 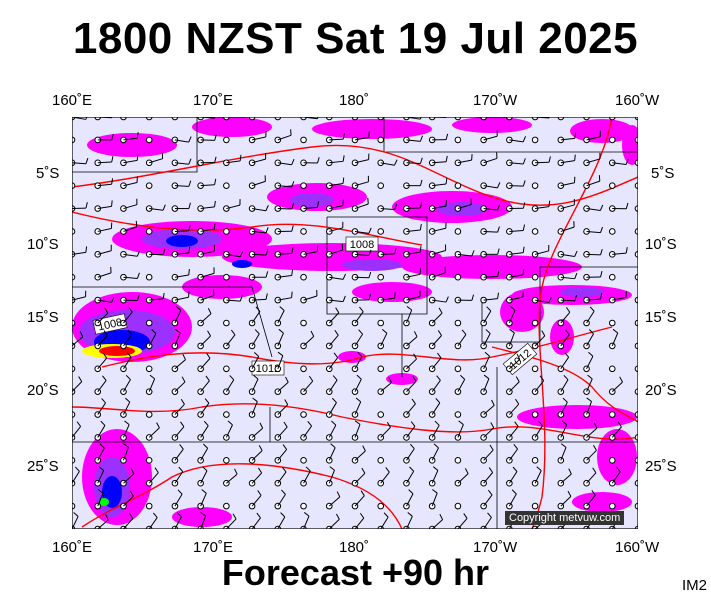 I want to click on lat-label-left-20s: 20˚S, so click(x=43, y=390).